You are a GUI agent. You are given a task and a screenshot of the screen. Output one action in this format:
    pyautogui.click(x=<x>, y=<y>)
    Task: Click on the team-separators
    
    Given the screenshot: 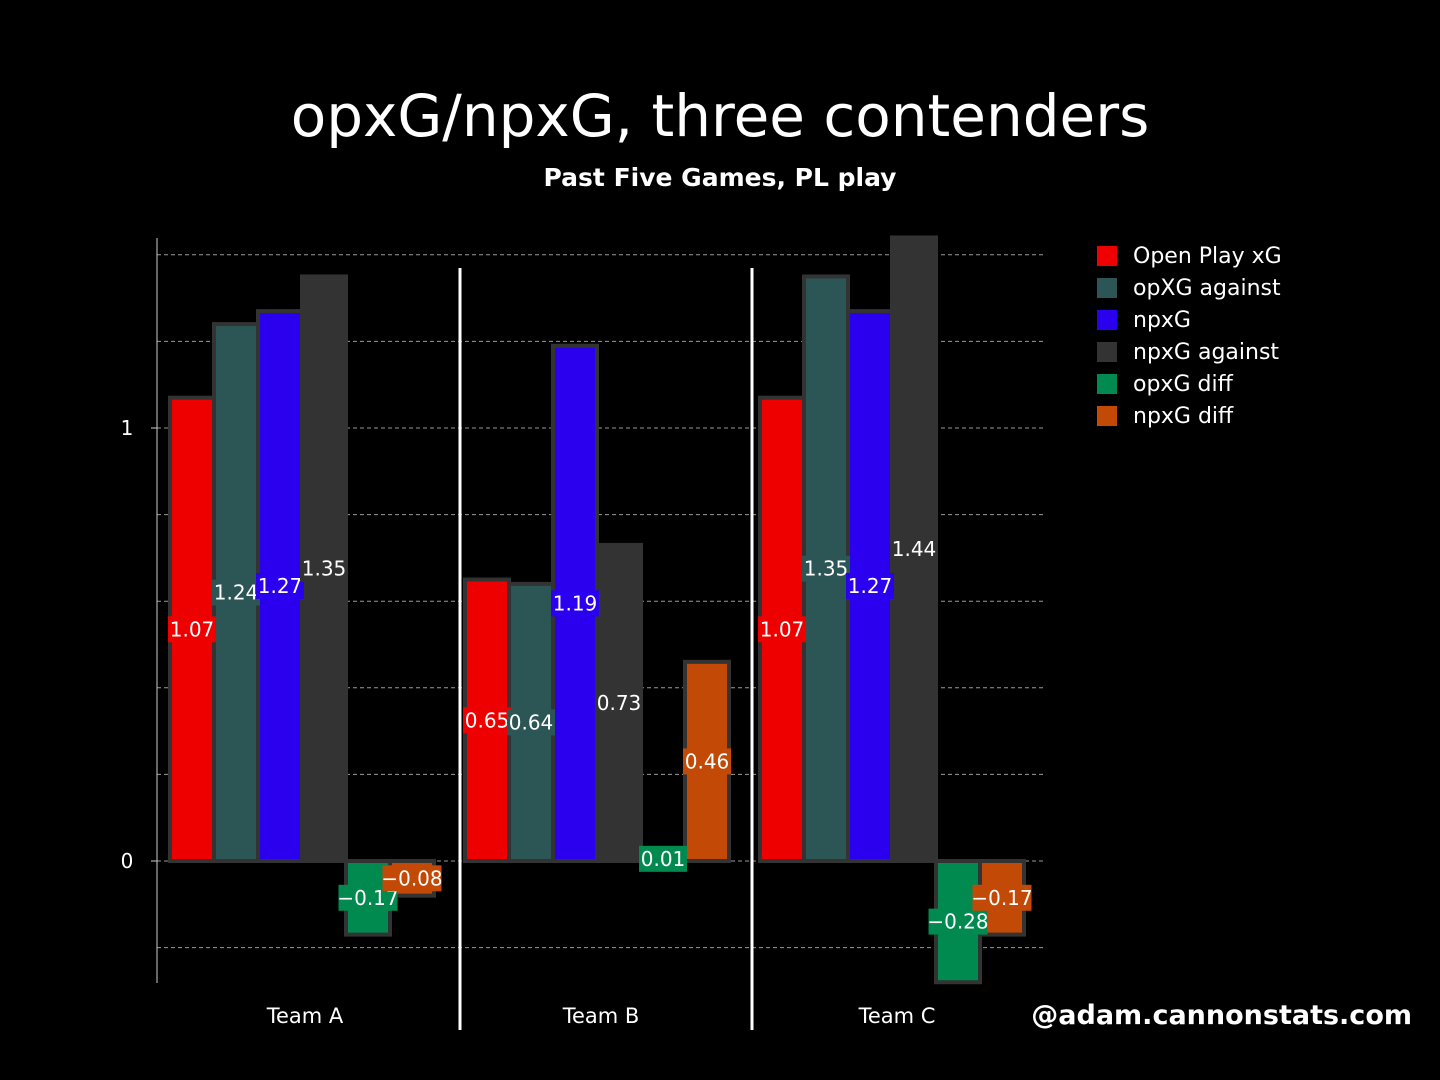 What is the action you would take?
    pyautogui.click(x=606, y=649)
    